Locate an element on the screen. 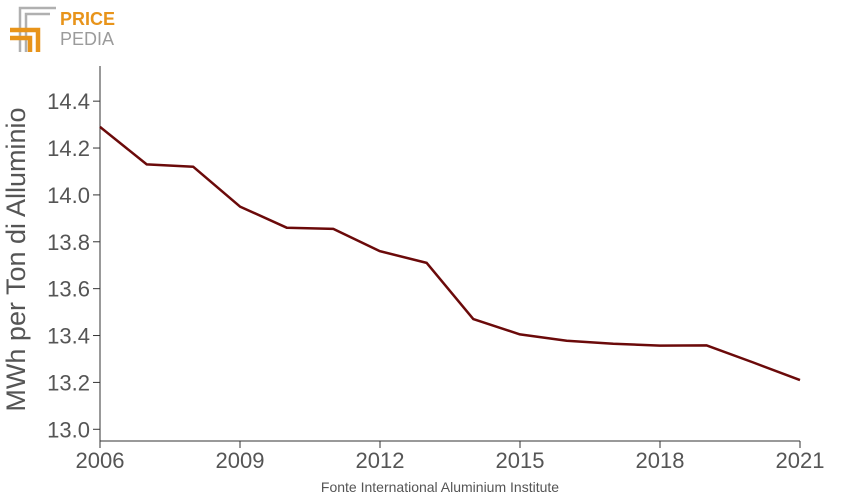  logo-word-price: PRICE is located at coordinates (87, 19).